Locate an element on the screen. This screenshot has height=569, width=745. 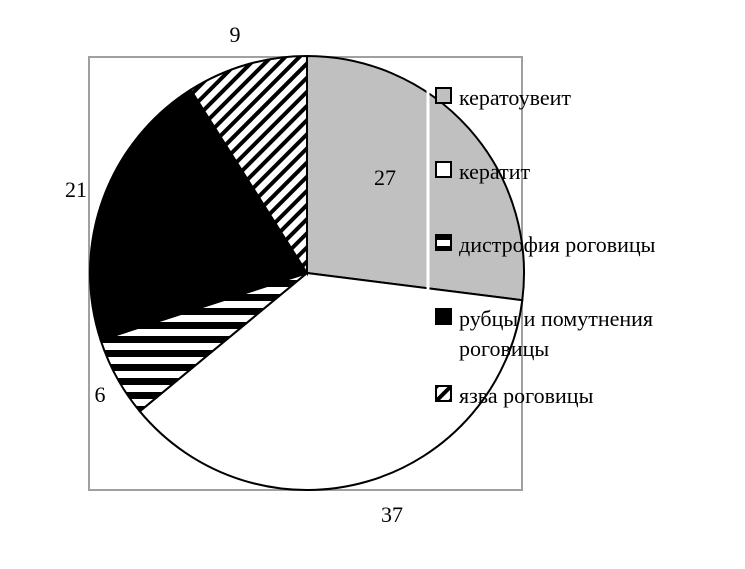
legend-item: кератоувеит is located at coordinates (503, 97).